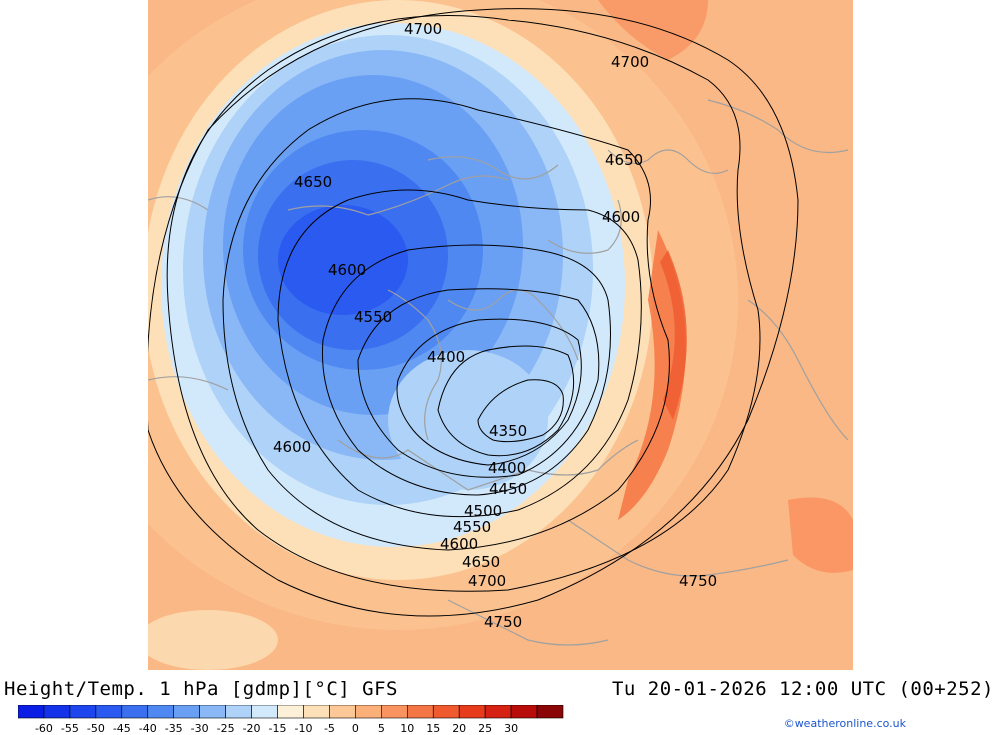 The image size is (1000, 735). I want to click on scale-tick-label: -60, so click(44, 728).